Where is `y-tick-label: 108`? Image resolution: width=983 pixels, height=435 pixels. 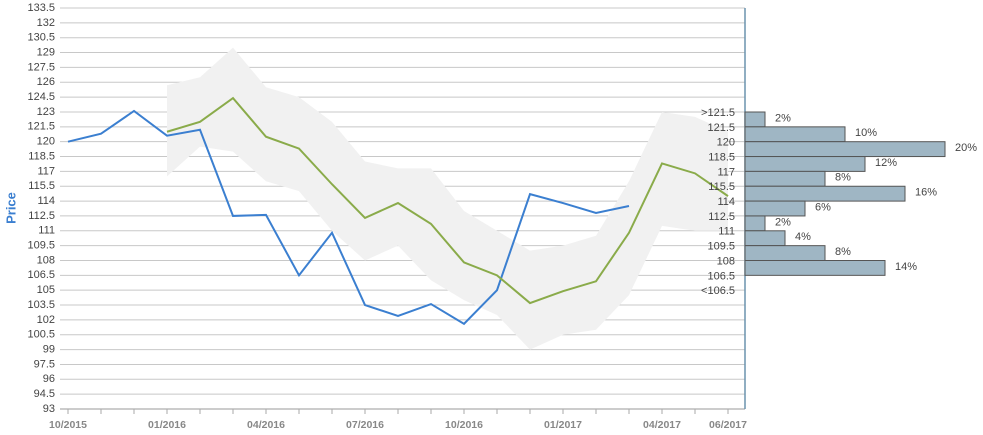
y-tick-label: 108 is located at coordinates (46, 260).